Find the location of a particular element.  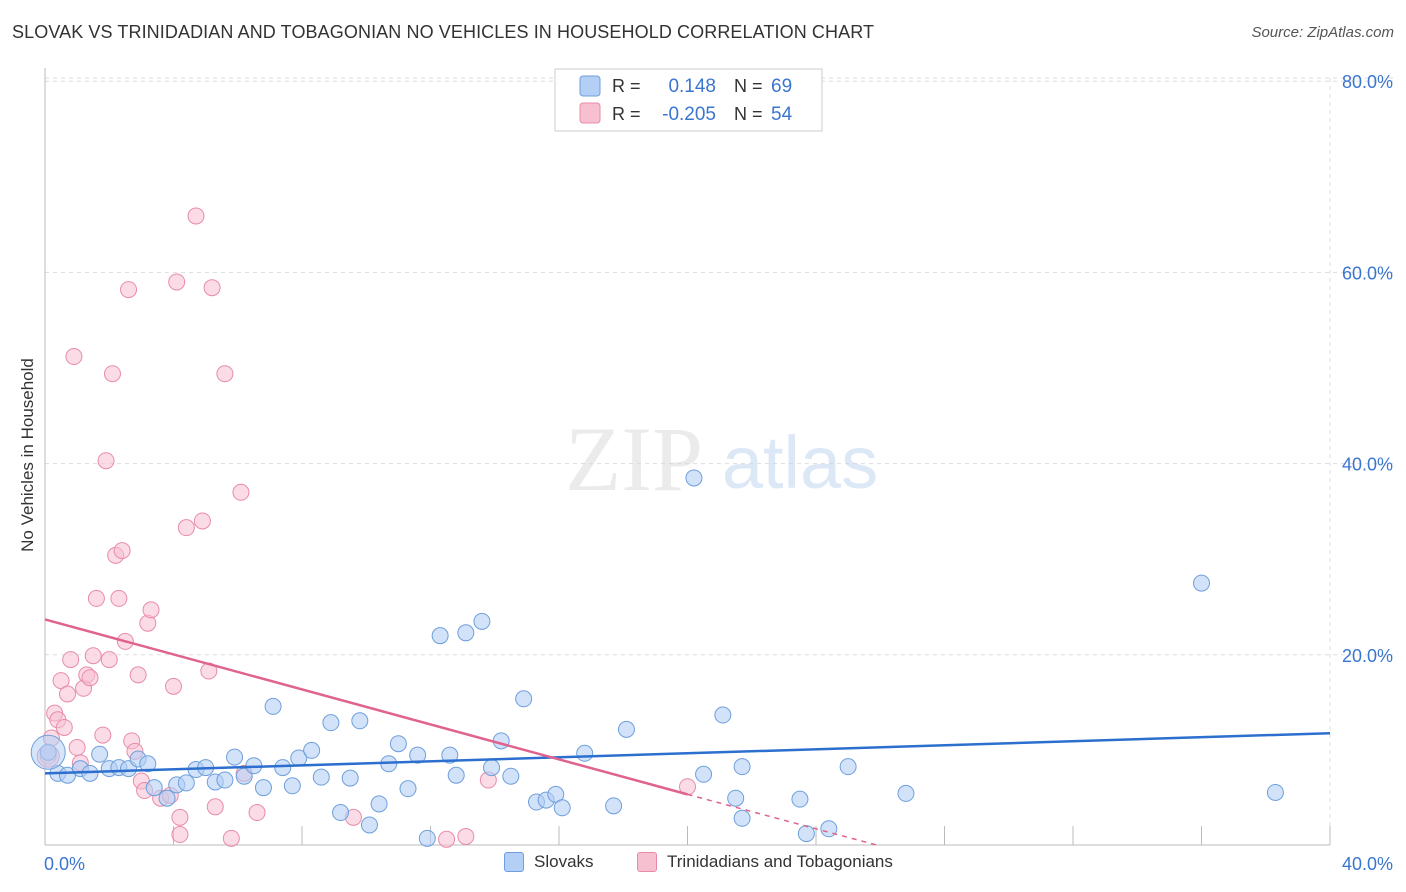

watermark-zip: ZIP is located at coordinates (634, 459).